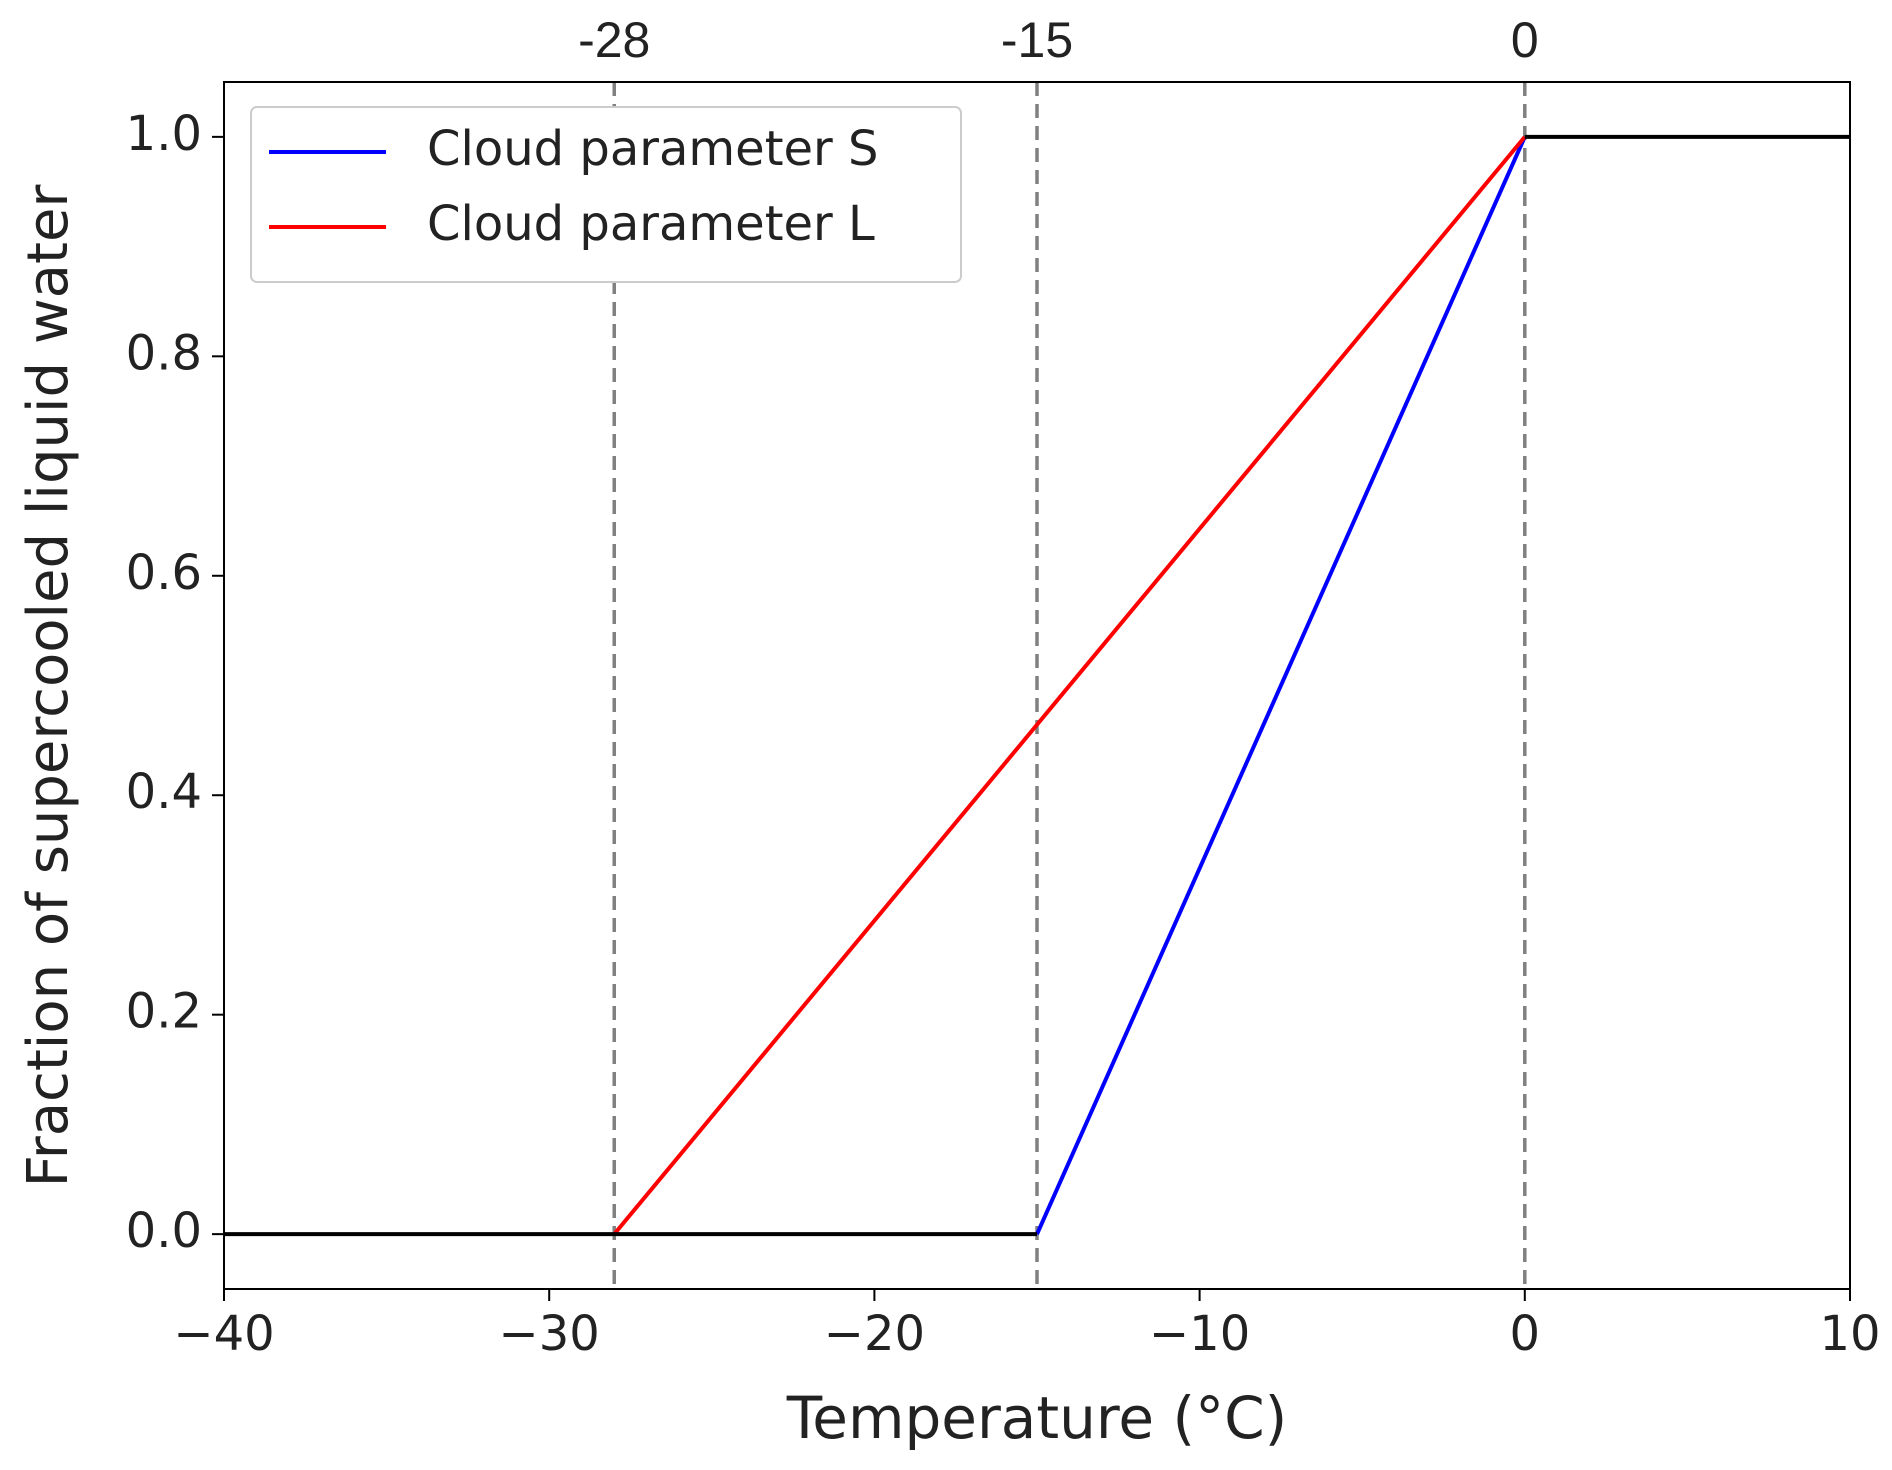  I want to click on legend-label: Cloud parameter S, so click(653, 149).